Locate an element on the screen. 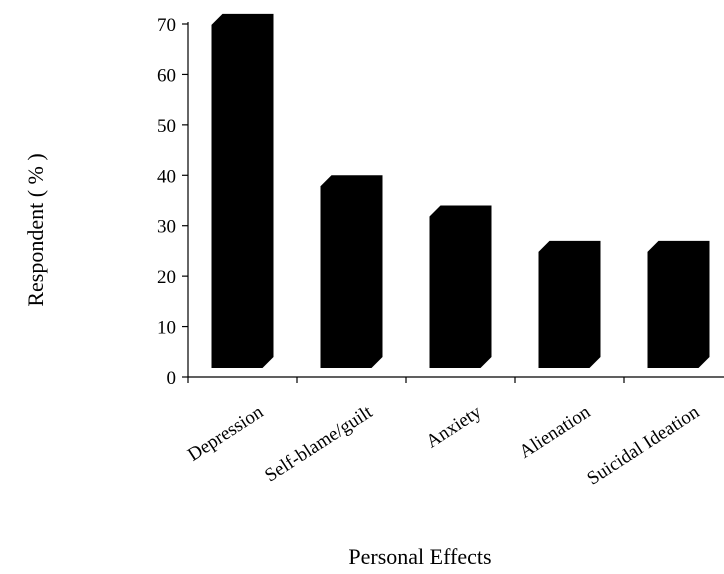  y-tick-label: 40 is located at coordinates (166, 176).